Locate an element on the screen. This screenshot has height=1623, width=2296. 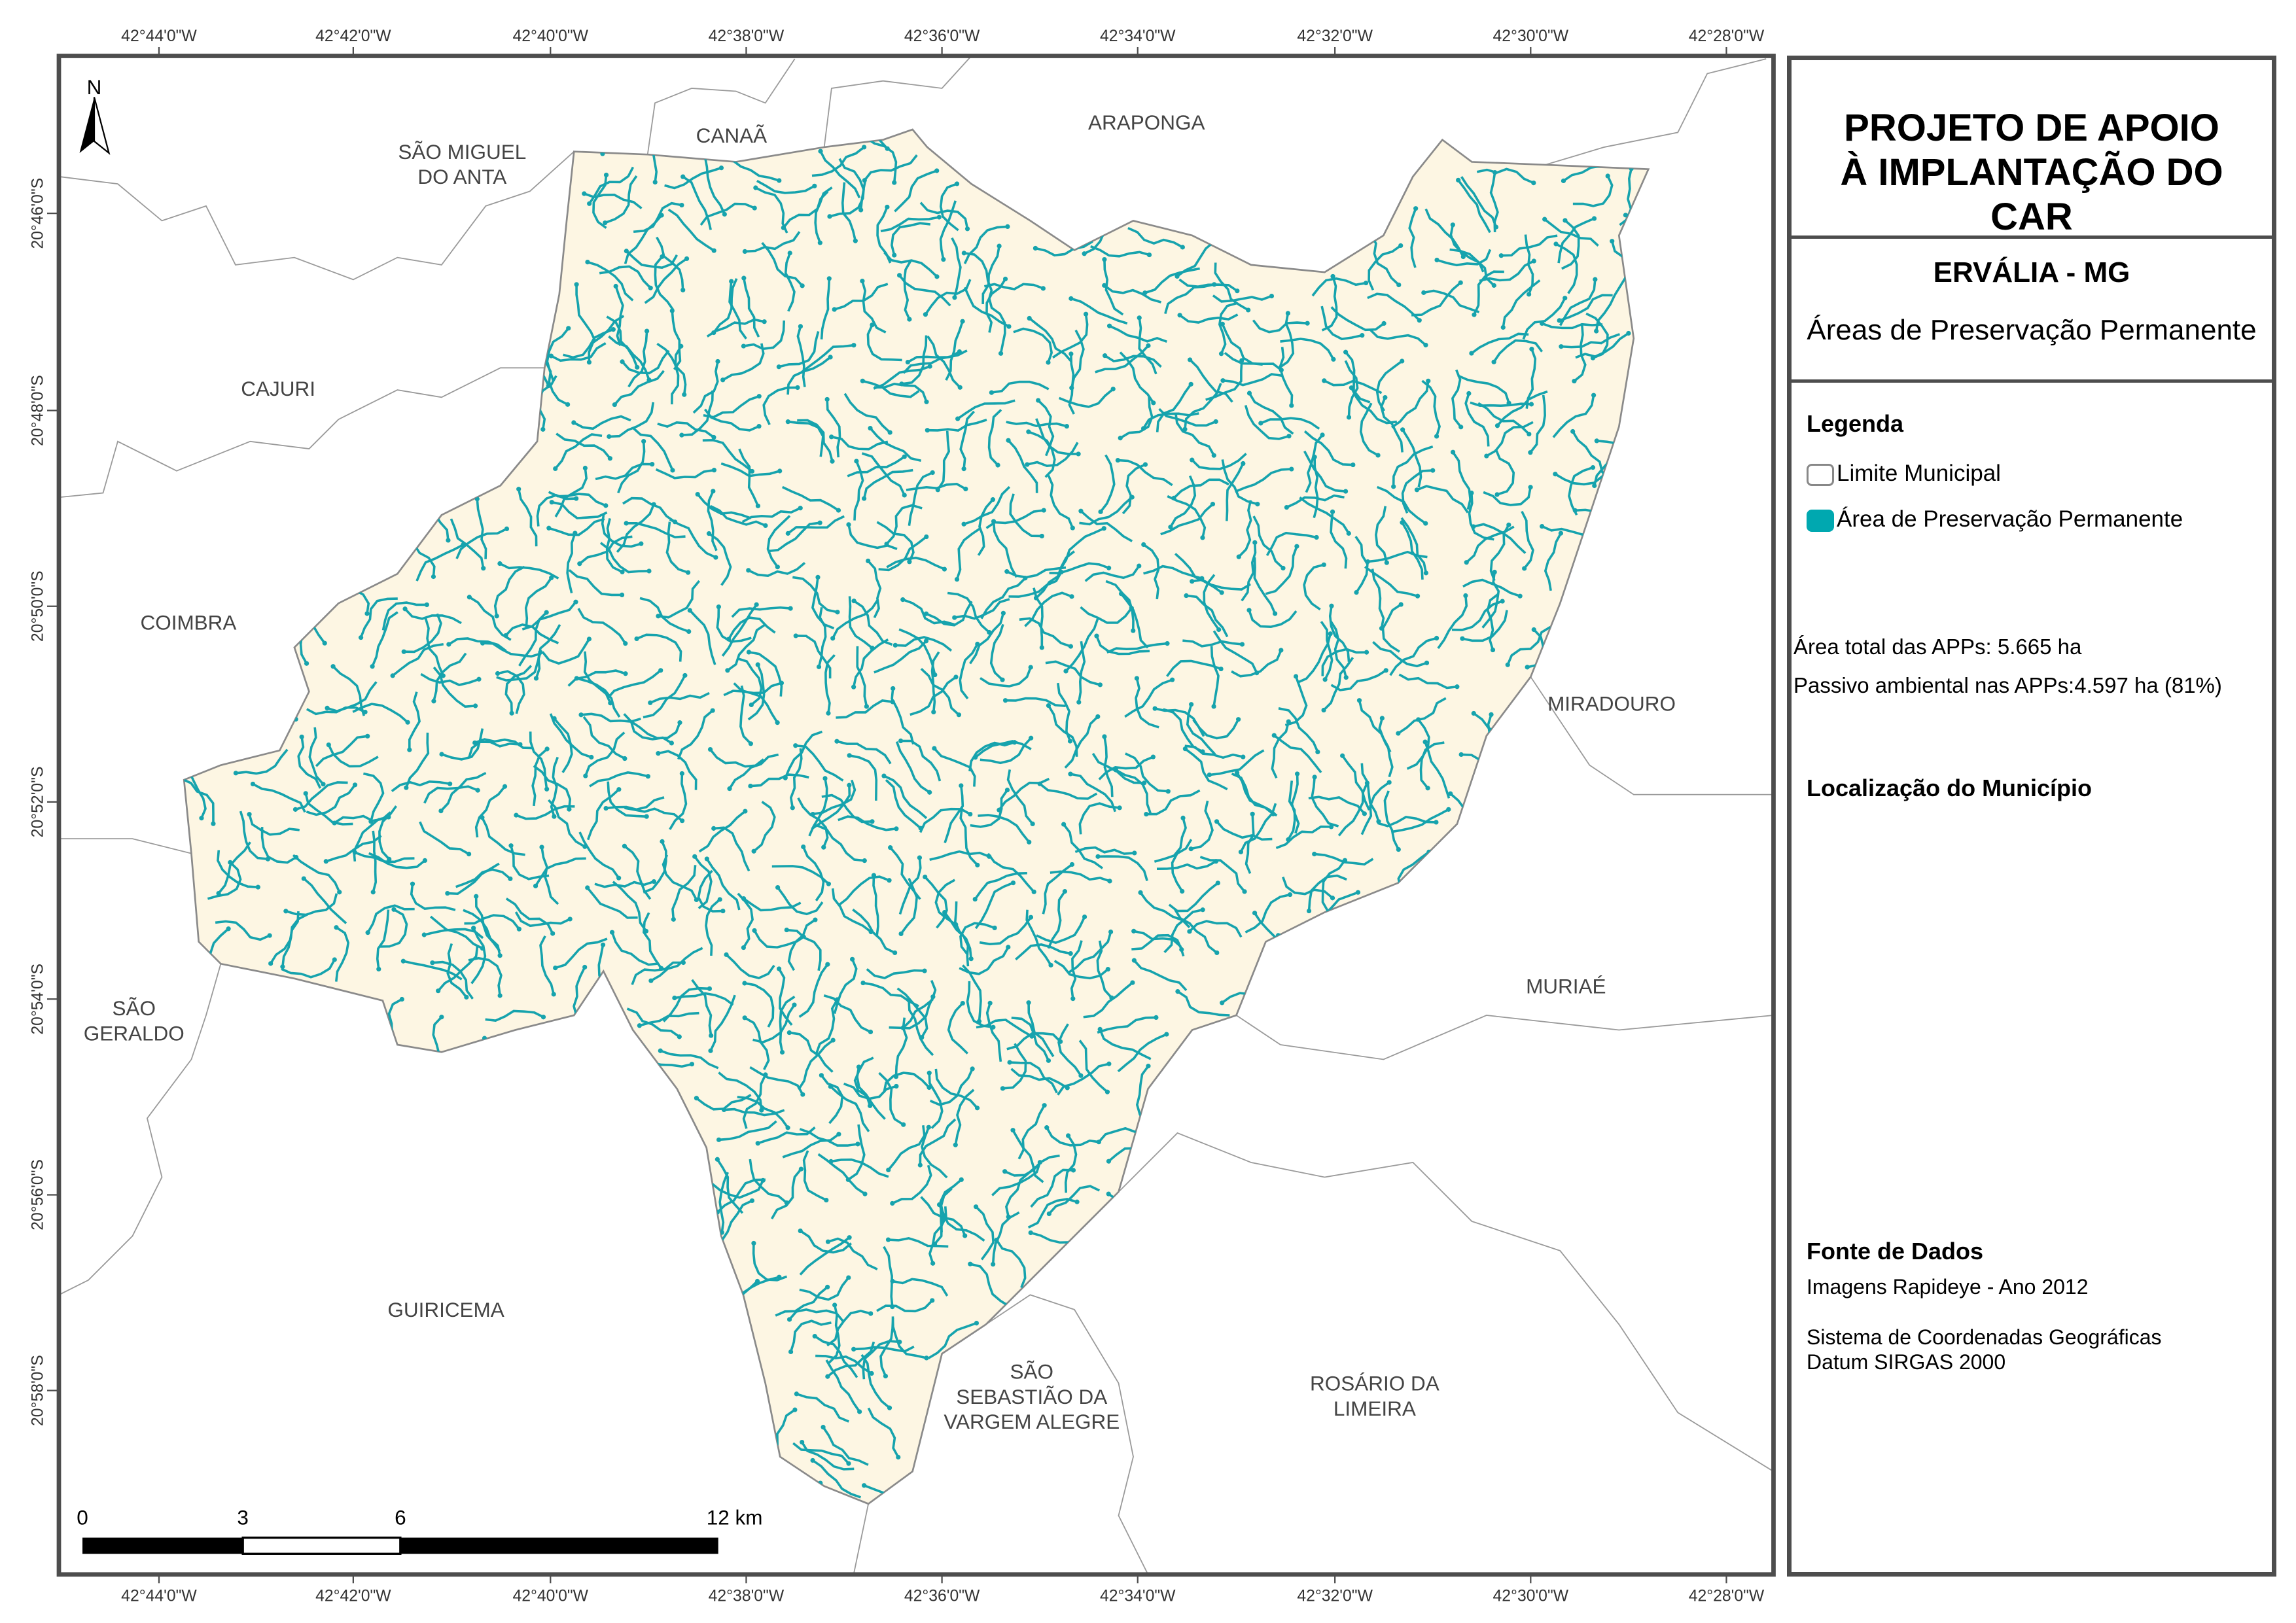
legend-swatch is located at coordinates (1820, 520).